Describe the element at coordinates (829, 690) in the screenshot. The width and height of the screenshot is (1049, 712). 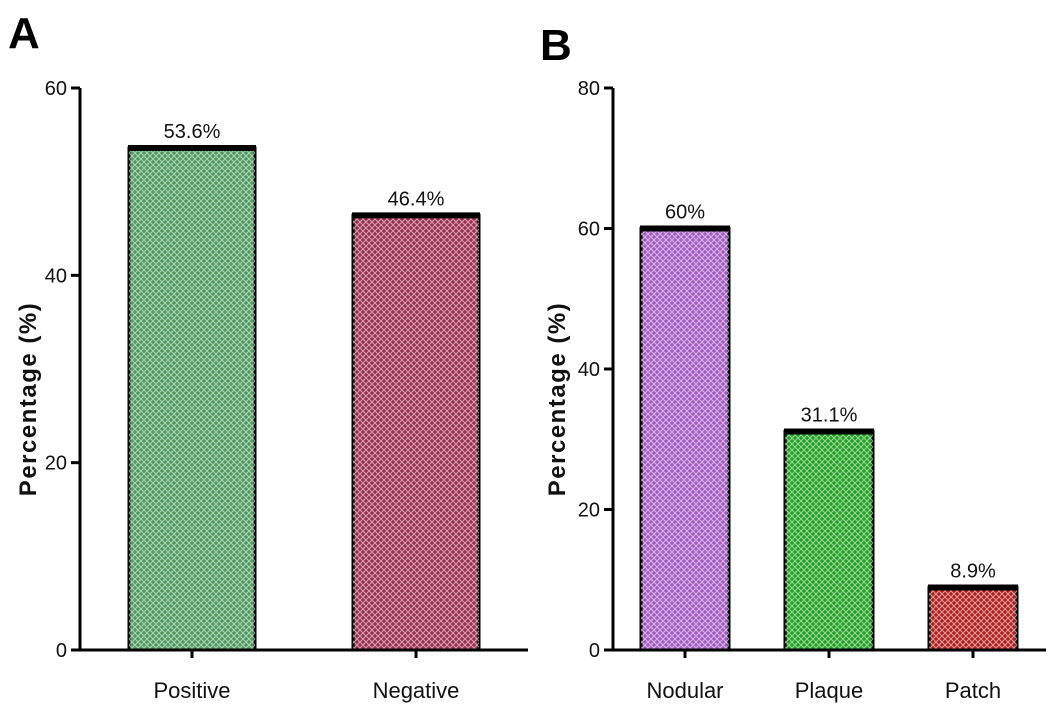
I see `x-tick-label: Plaque` at that location.